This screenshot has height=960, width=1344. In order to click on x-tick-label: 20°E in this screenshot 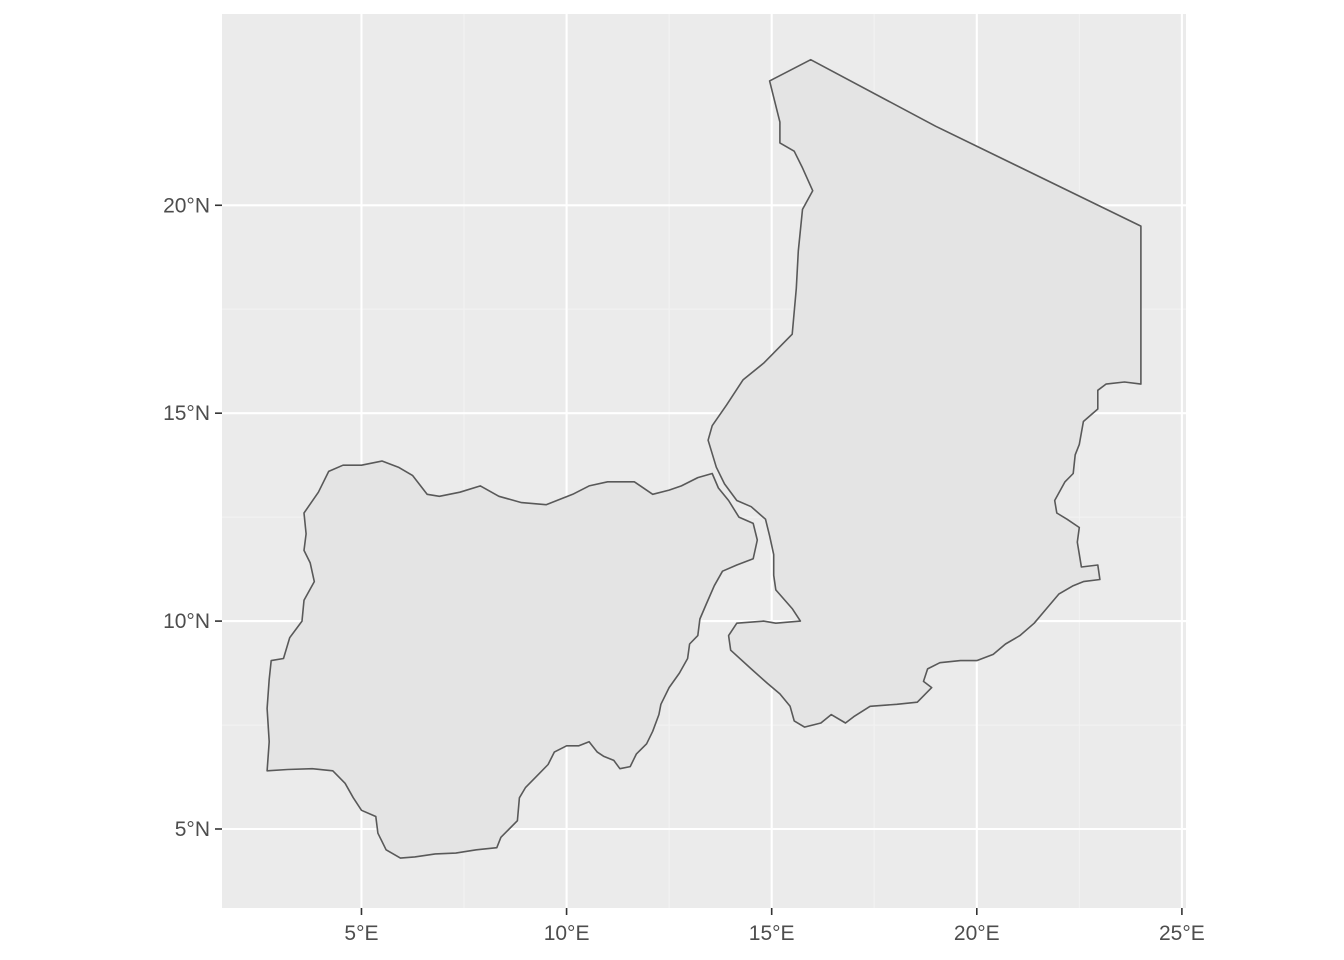, I will do `click(977, 933)`.